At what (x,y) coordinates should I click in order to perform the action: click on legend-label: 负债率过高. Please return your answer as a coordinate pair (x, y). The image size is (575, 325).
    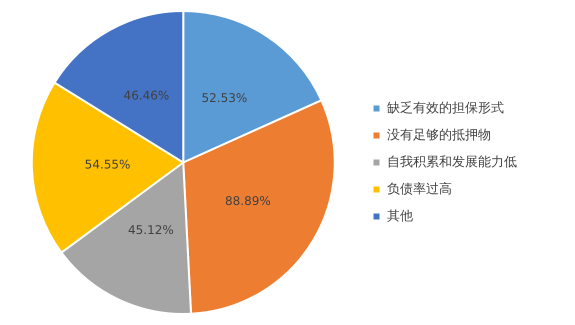
    Looking at the image, I should click on (419, 188).